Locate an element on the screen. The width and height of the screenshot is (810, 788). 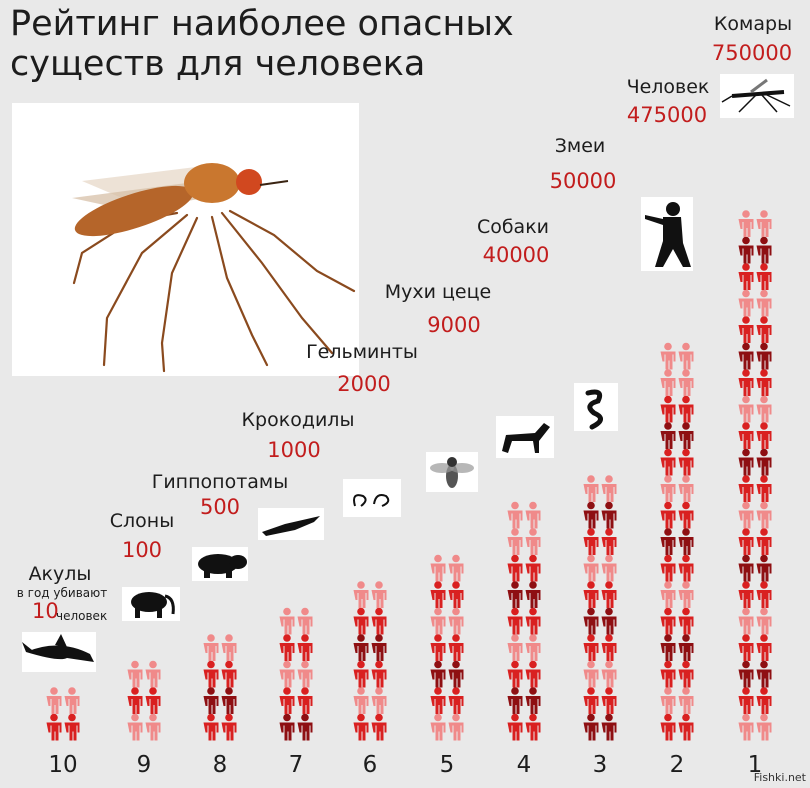
hippo-icon is located at coordinates (220, 564).